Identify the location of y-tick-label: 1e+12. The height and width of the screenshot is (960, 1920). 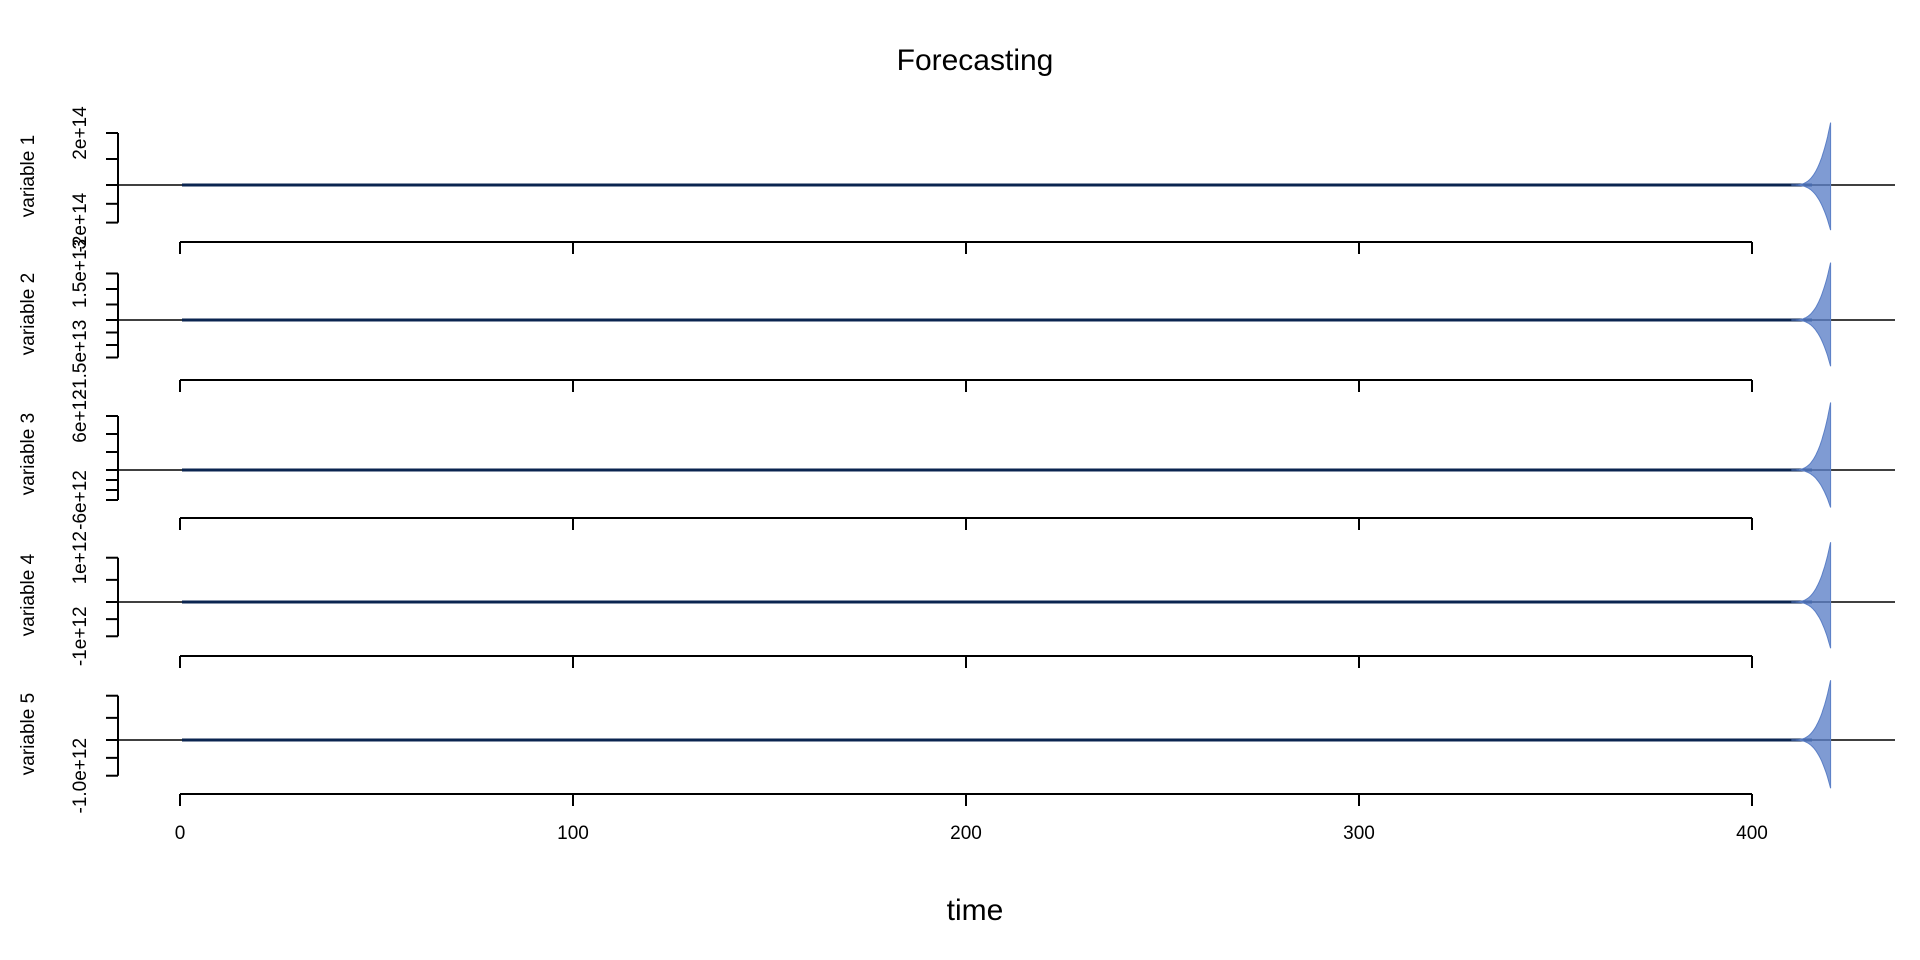
(80, 557).